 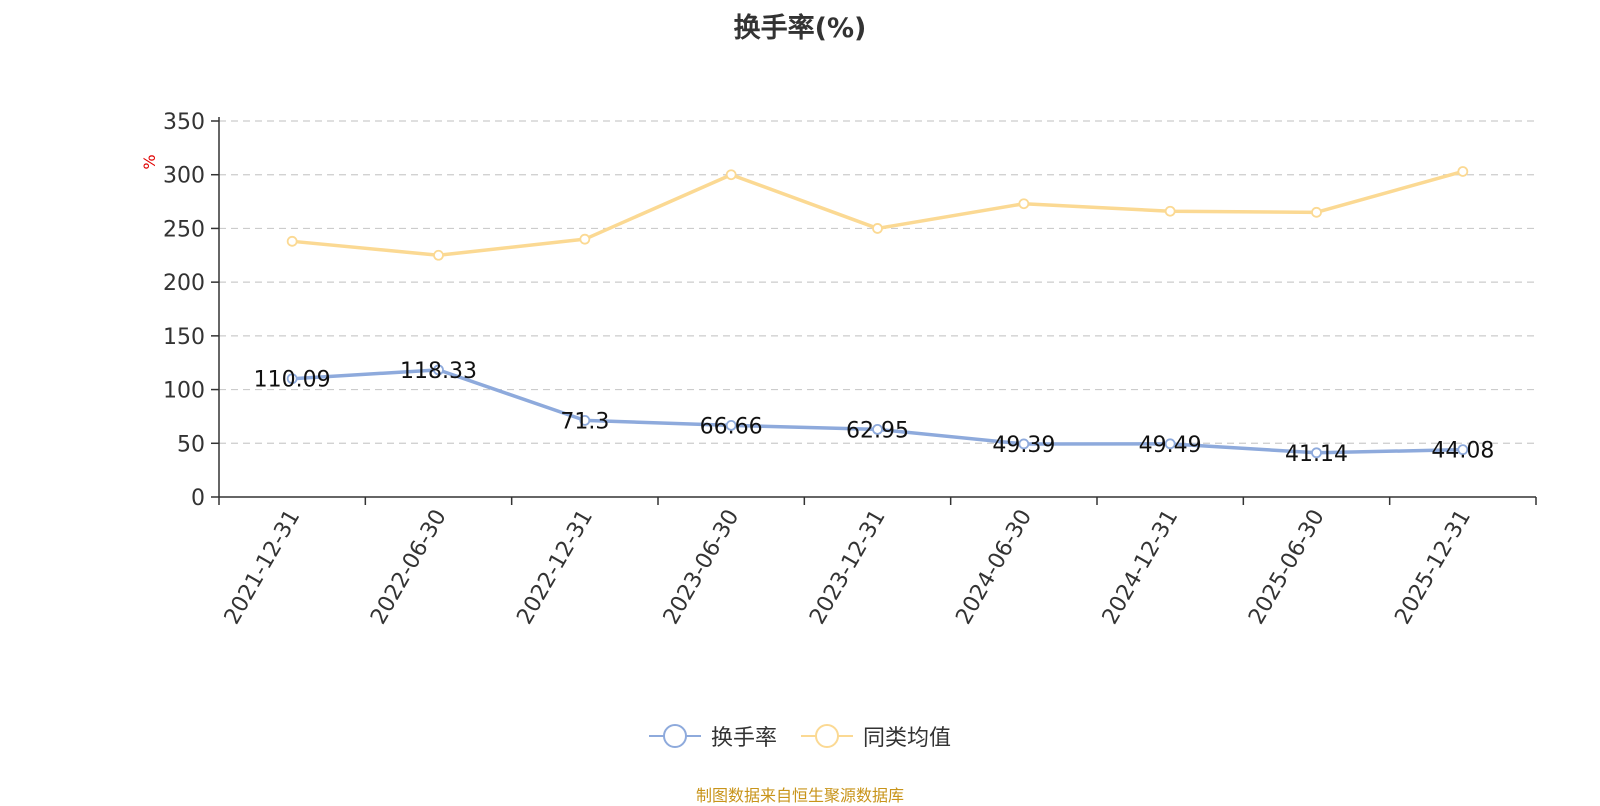 I want to click on x-tick-label: 2021-12-31, so click(x=263, y=567).